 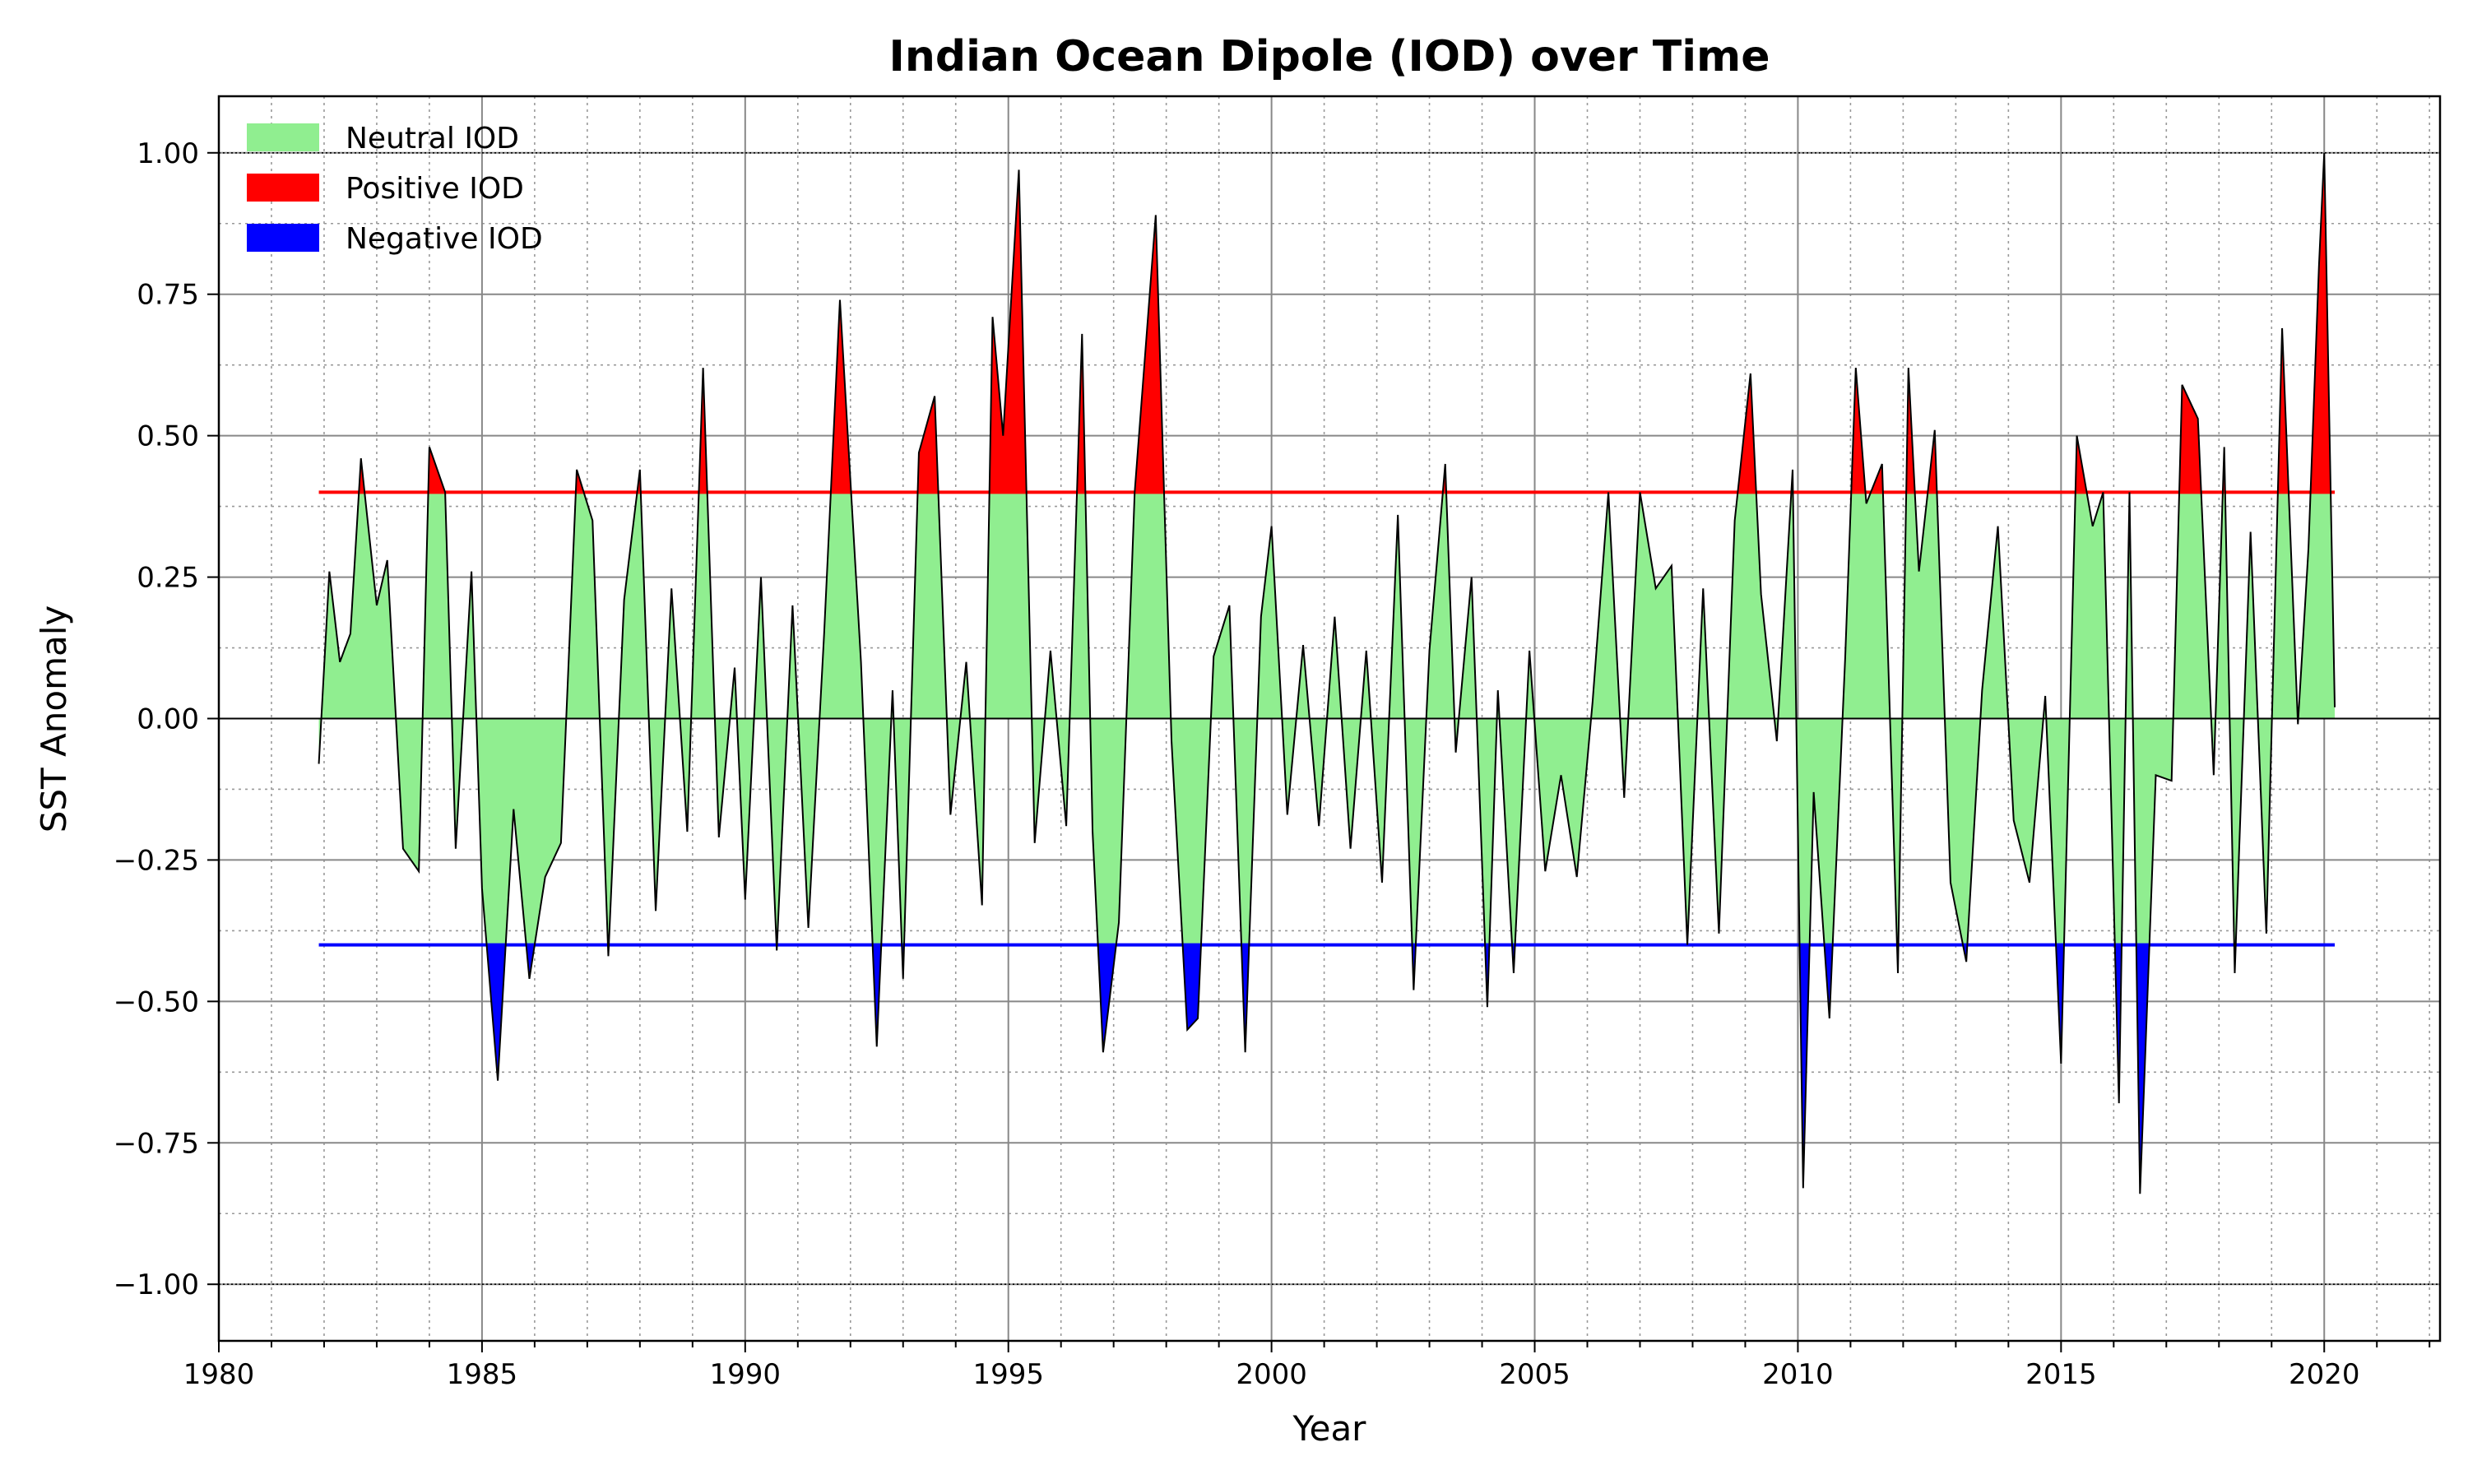 What do you see at coordinates (432, 138) in the screenshot?
I see `legend-label: Neutral IOD` at bounding box center [432, 138].